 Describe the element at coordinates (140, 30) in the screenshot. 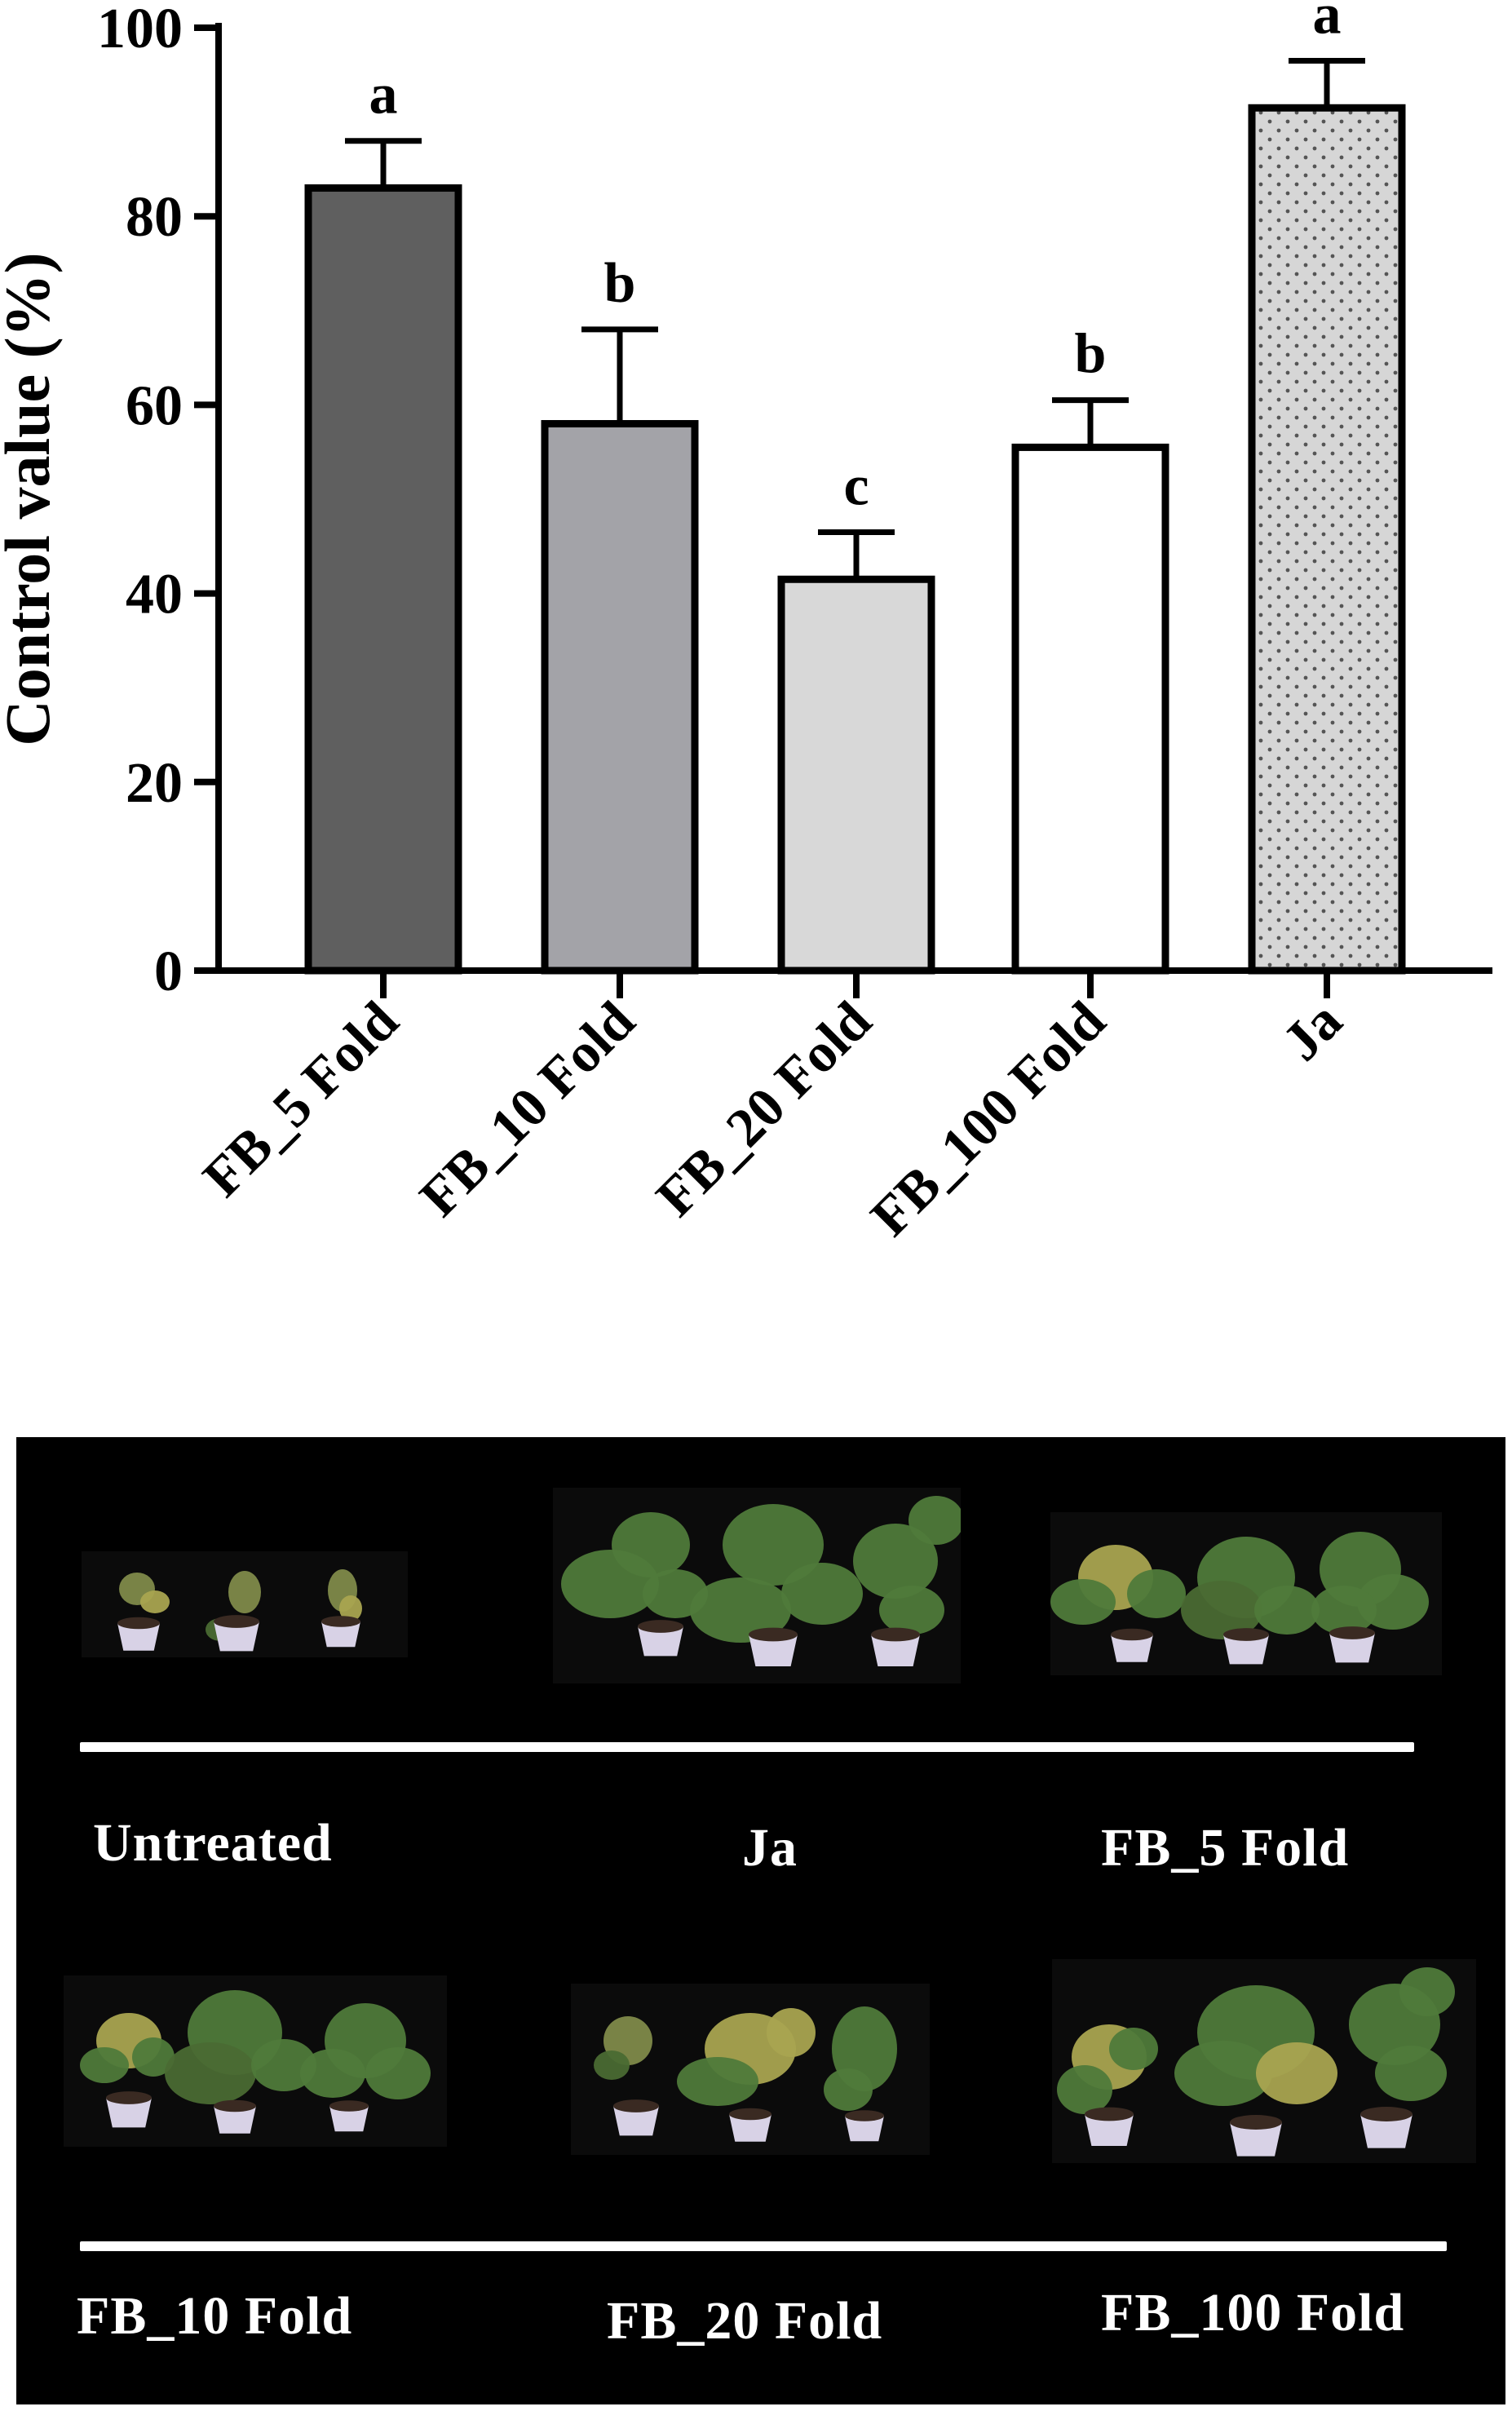

I see `y-tick-label-100: 100` at that location.